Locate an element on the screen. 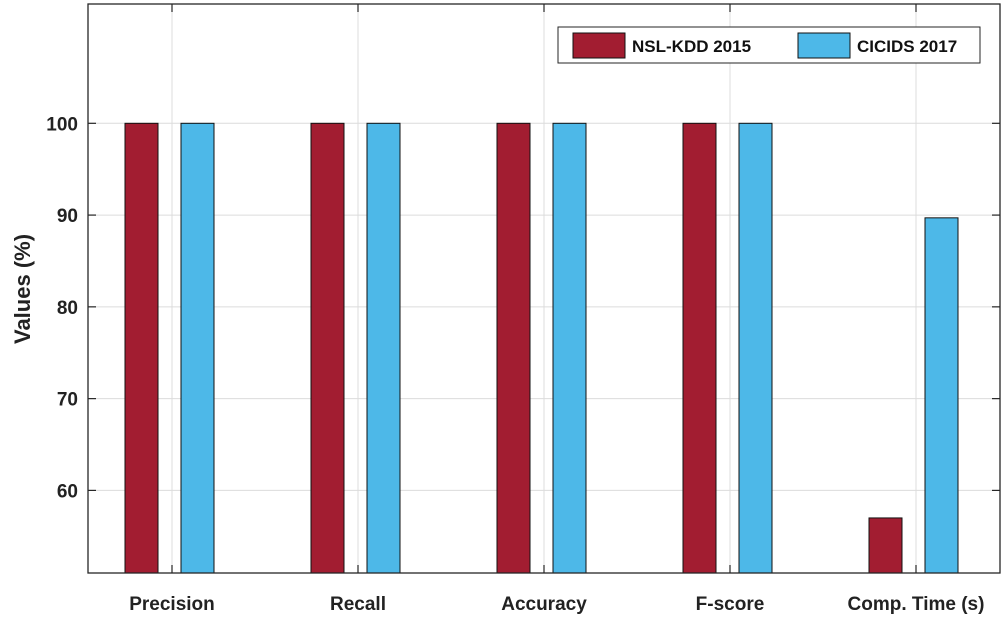  y-tick-label-4: 100 is located at coordinates (62, 124).